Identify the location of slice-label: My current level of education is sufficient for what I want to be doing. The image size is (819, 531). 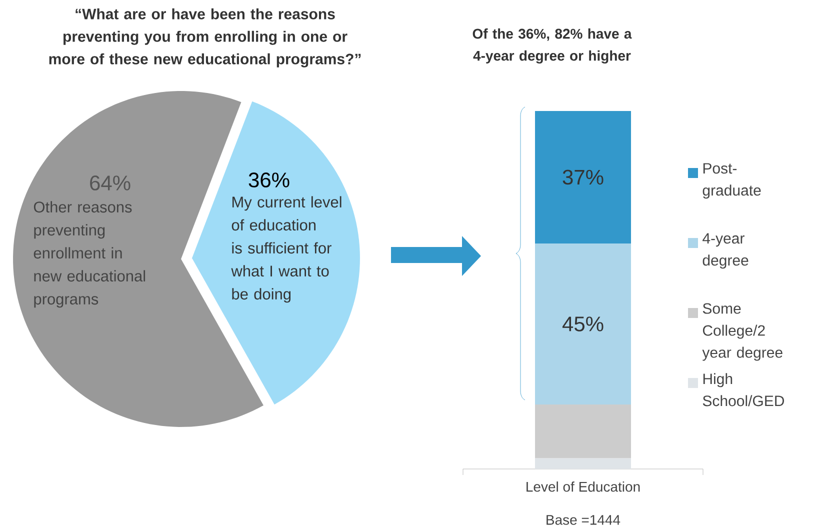
(286, 249).